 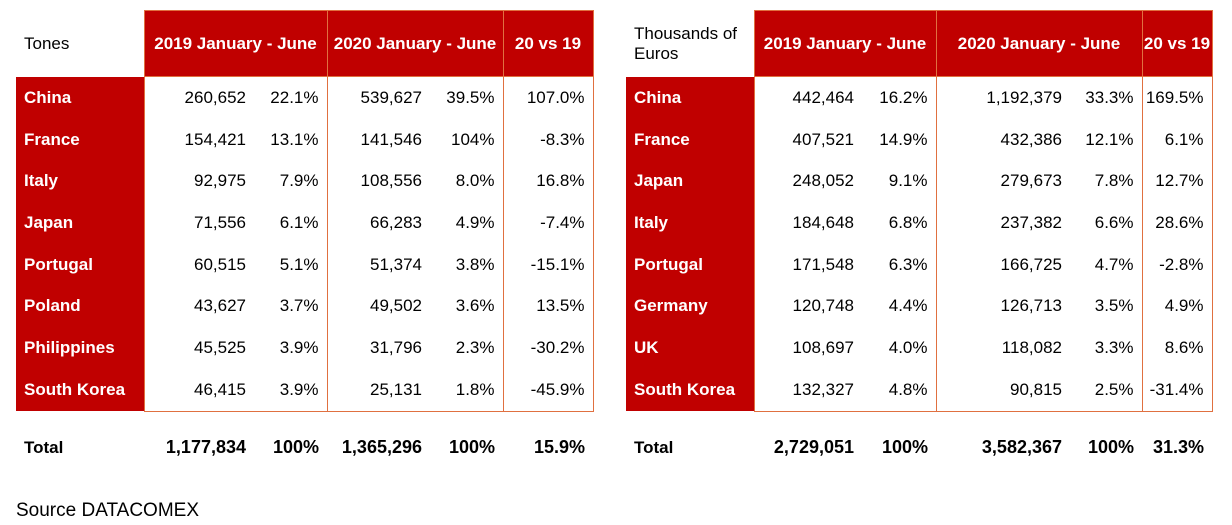 I want to click on value-2019-cell: 43,627, so click(x=198, y=306).